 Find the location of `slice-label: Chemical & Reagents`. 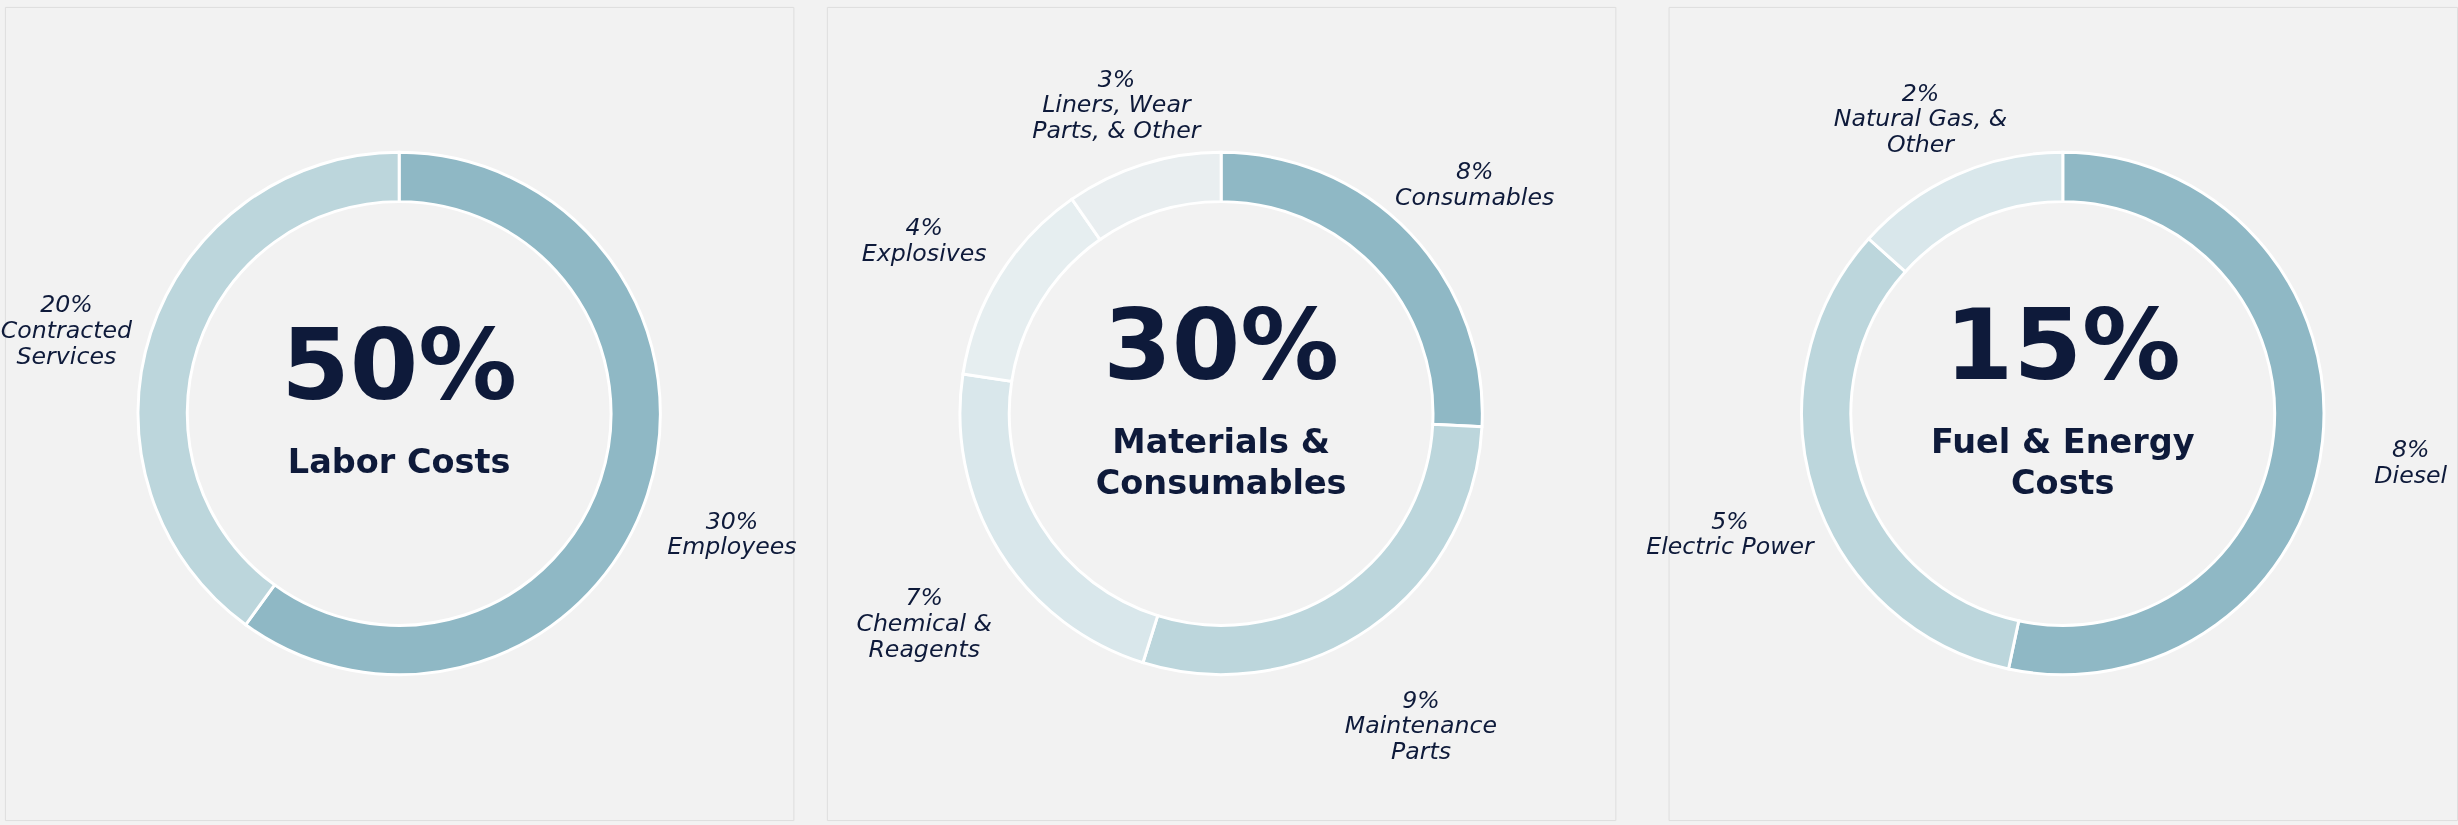

slice-label: Chemical & Reagents is located at coordinates (924, 636).